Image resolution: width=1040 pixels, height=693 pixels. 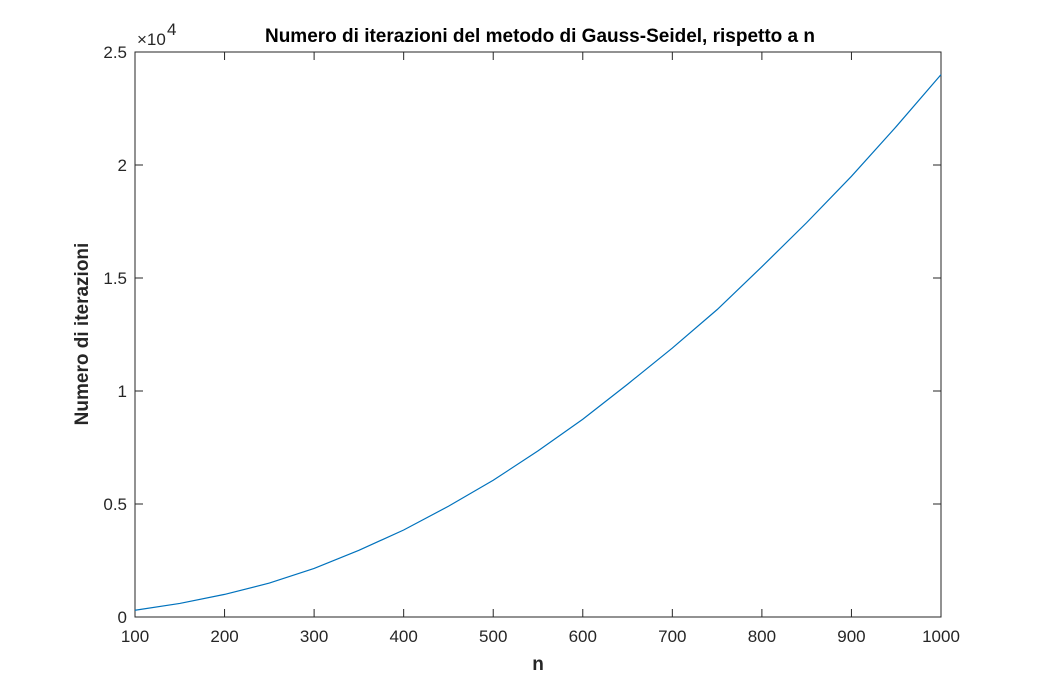 I want to click on y-tick-label: 0, so click(x=122, y=617).